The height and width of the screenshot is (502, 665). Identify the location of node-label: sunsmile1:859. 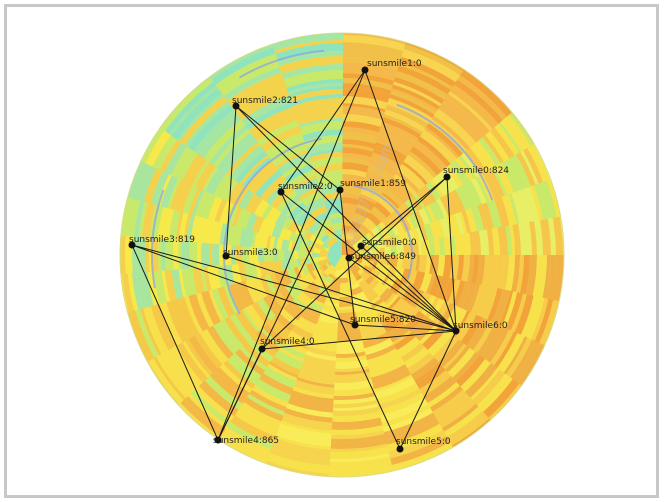
(373, 184).